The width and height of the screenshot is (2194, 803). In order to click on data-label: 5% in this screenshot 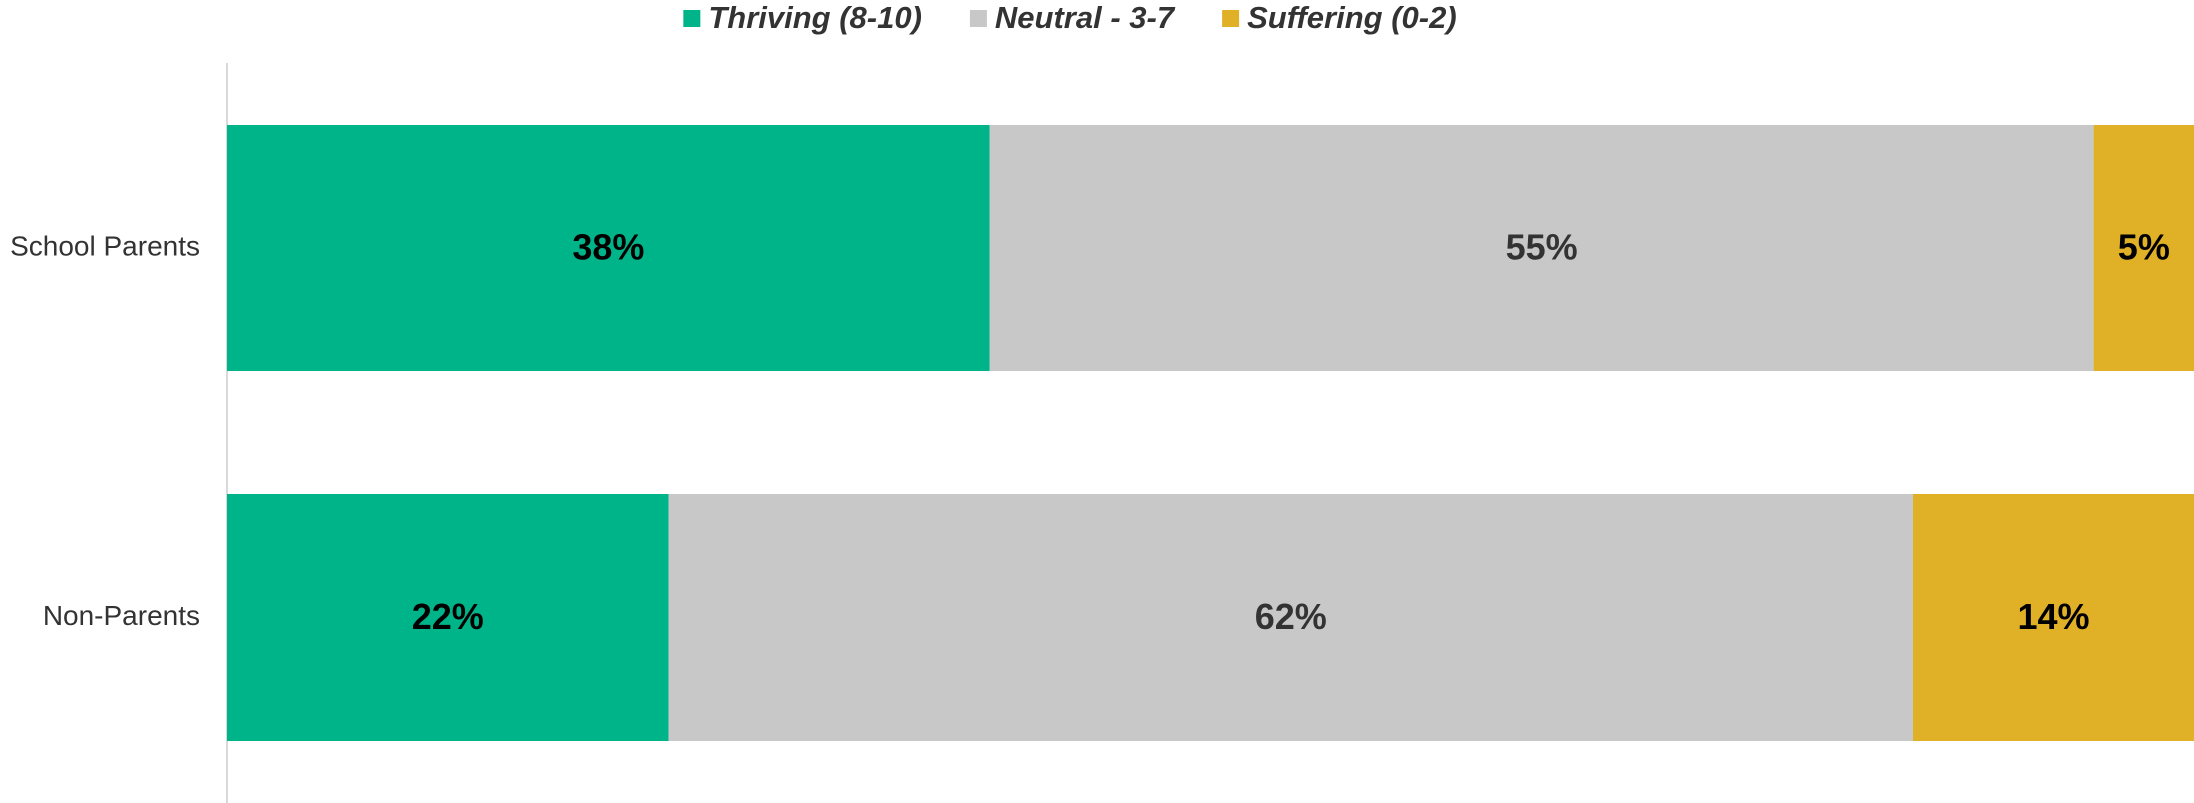, I will do `click(2144, 247)`.